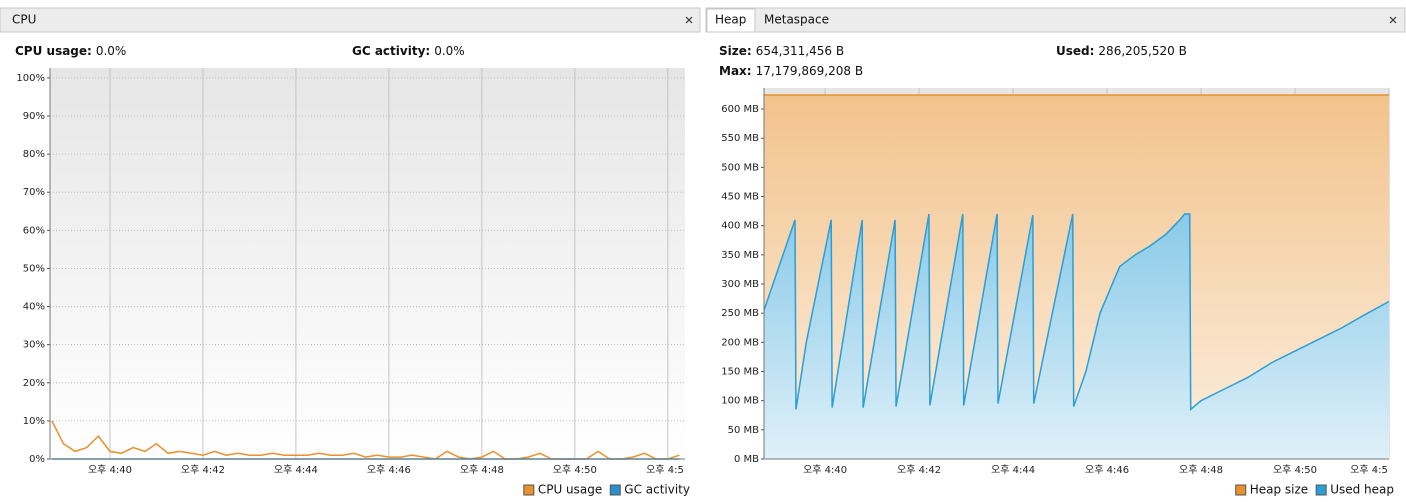 This screenshot has height=502, width=1406. What do you see at coordinates (34, 383) in the screenshot?
I see `y-tick-label: 20%` at bounding box center [34, 383].